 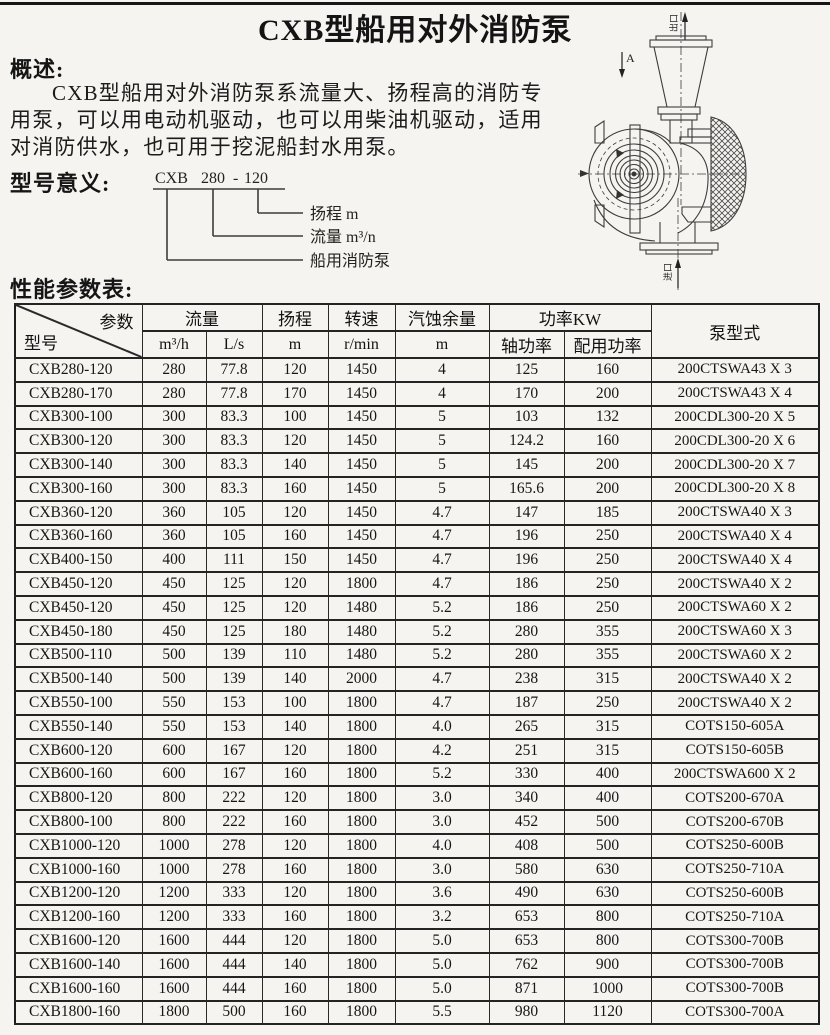 I want to click on header-speed: 转速, so click(x=361, y=317).